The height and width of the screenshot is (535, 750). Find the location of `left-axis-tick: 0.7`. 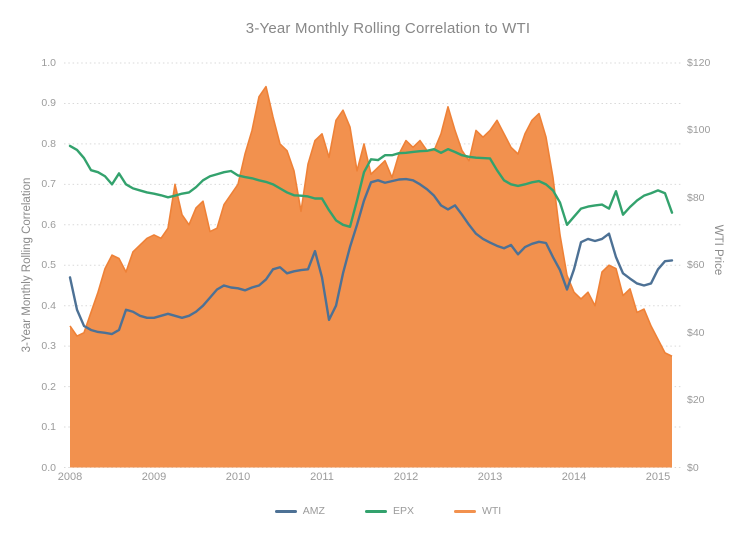

left-axis-tick: 0.7 is located at coordinates (48, 184).